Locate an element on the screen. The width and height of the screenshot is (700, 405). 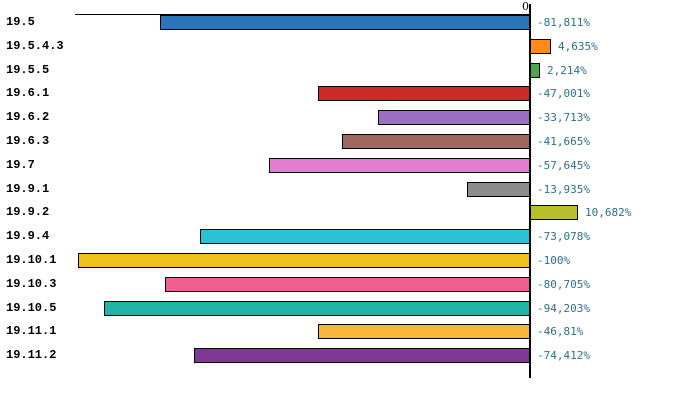
value-label: 10,682% is located at coordinates (608, 212).